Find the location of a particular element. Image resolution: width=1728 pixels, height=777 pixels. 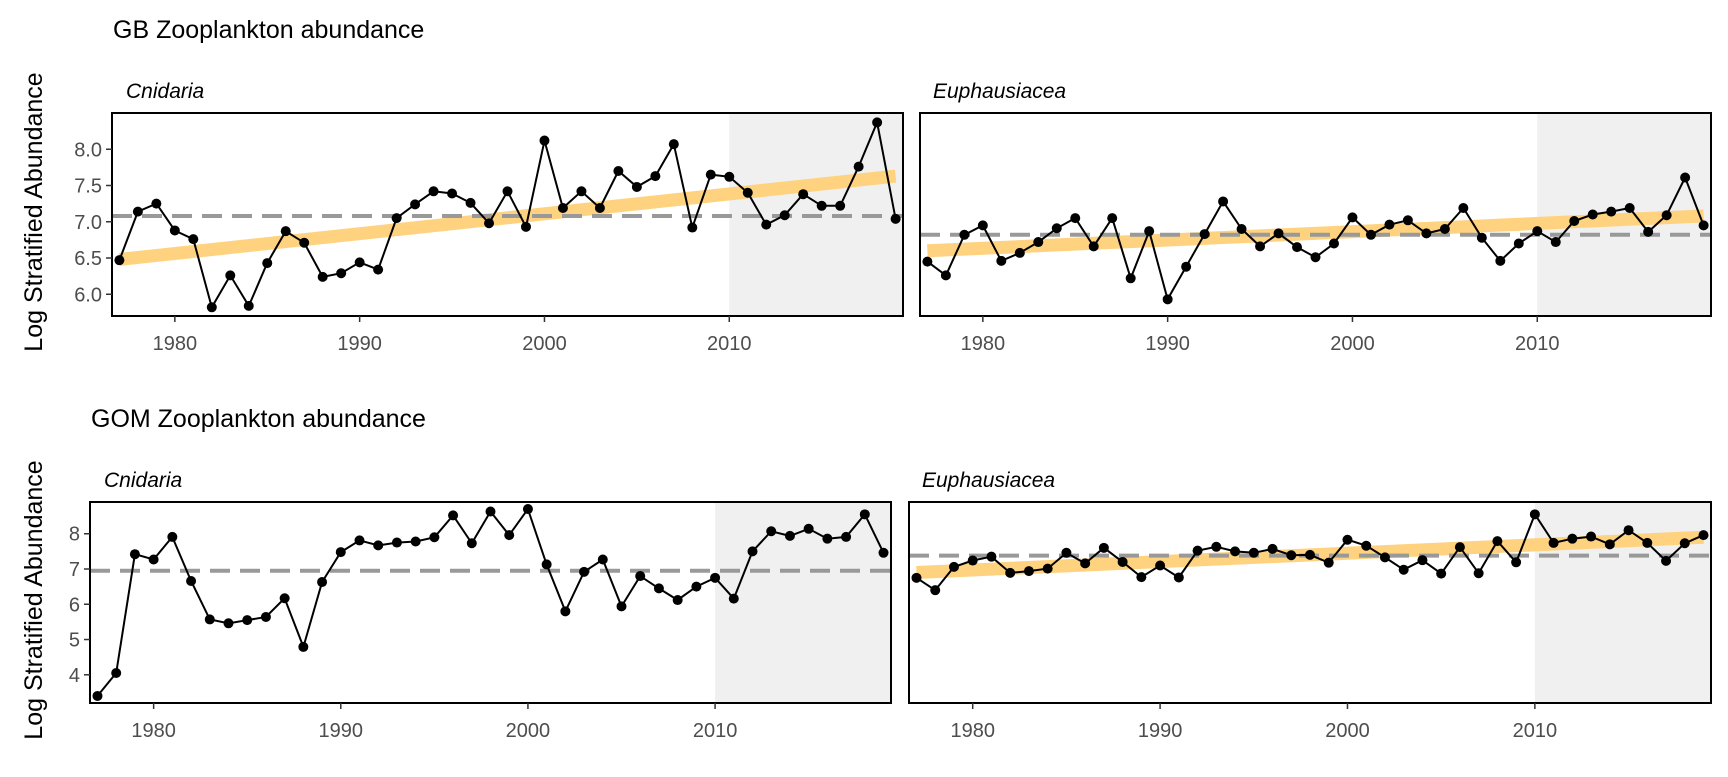

x-tick-label-gb-euphausiacea: 1980 is located at coordinates (983, 344).